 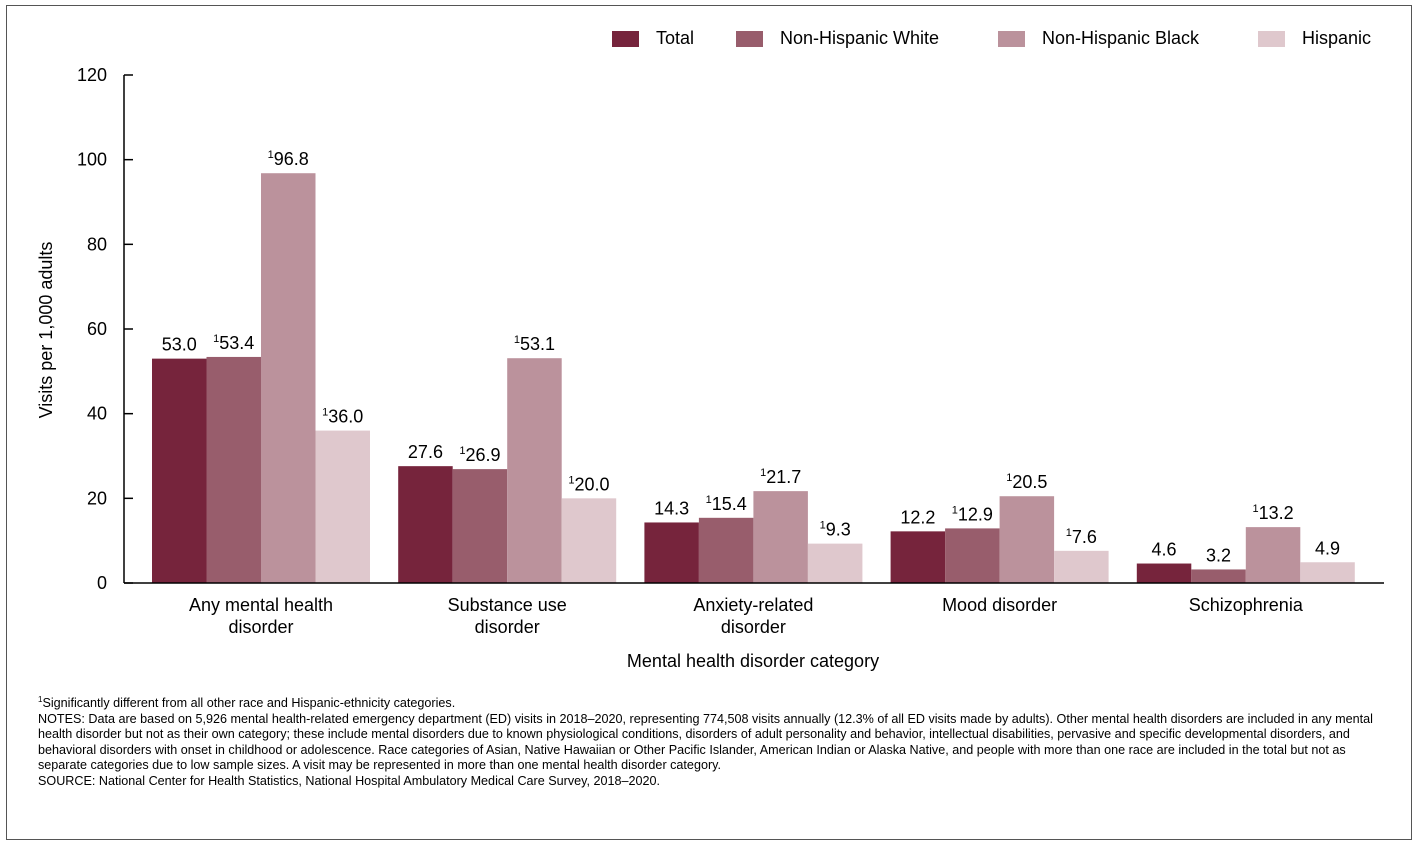 What do you see at coordinates (1026, 482) in the screenshot?
I see `data-label: 120.5` at bounding box center [1026, 482].